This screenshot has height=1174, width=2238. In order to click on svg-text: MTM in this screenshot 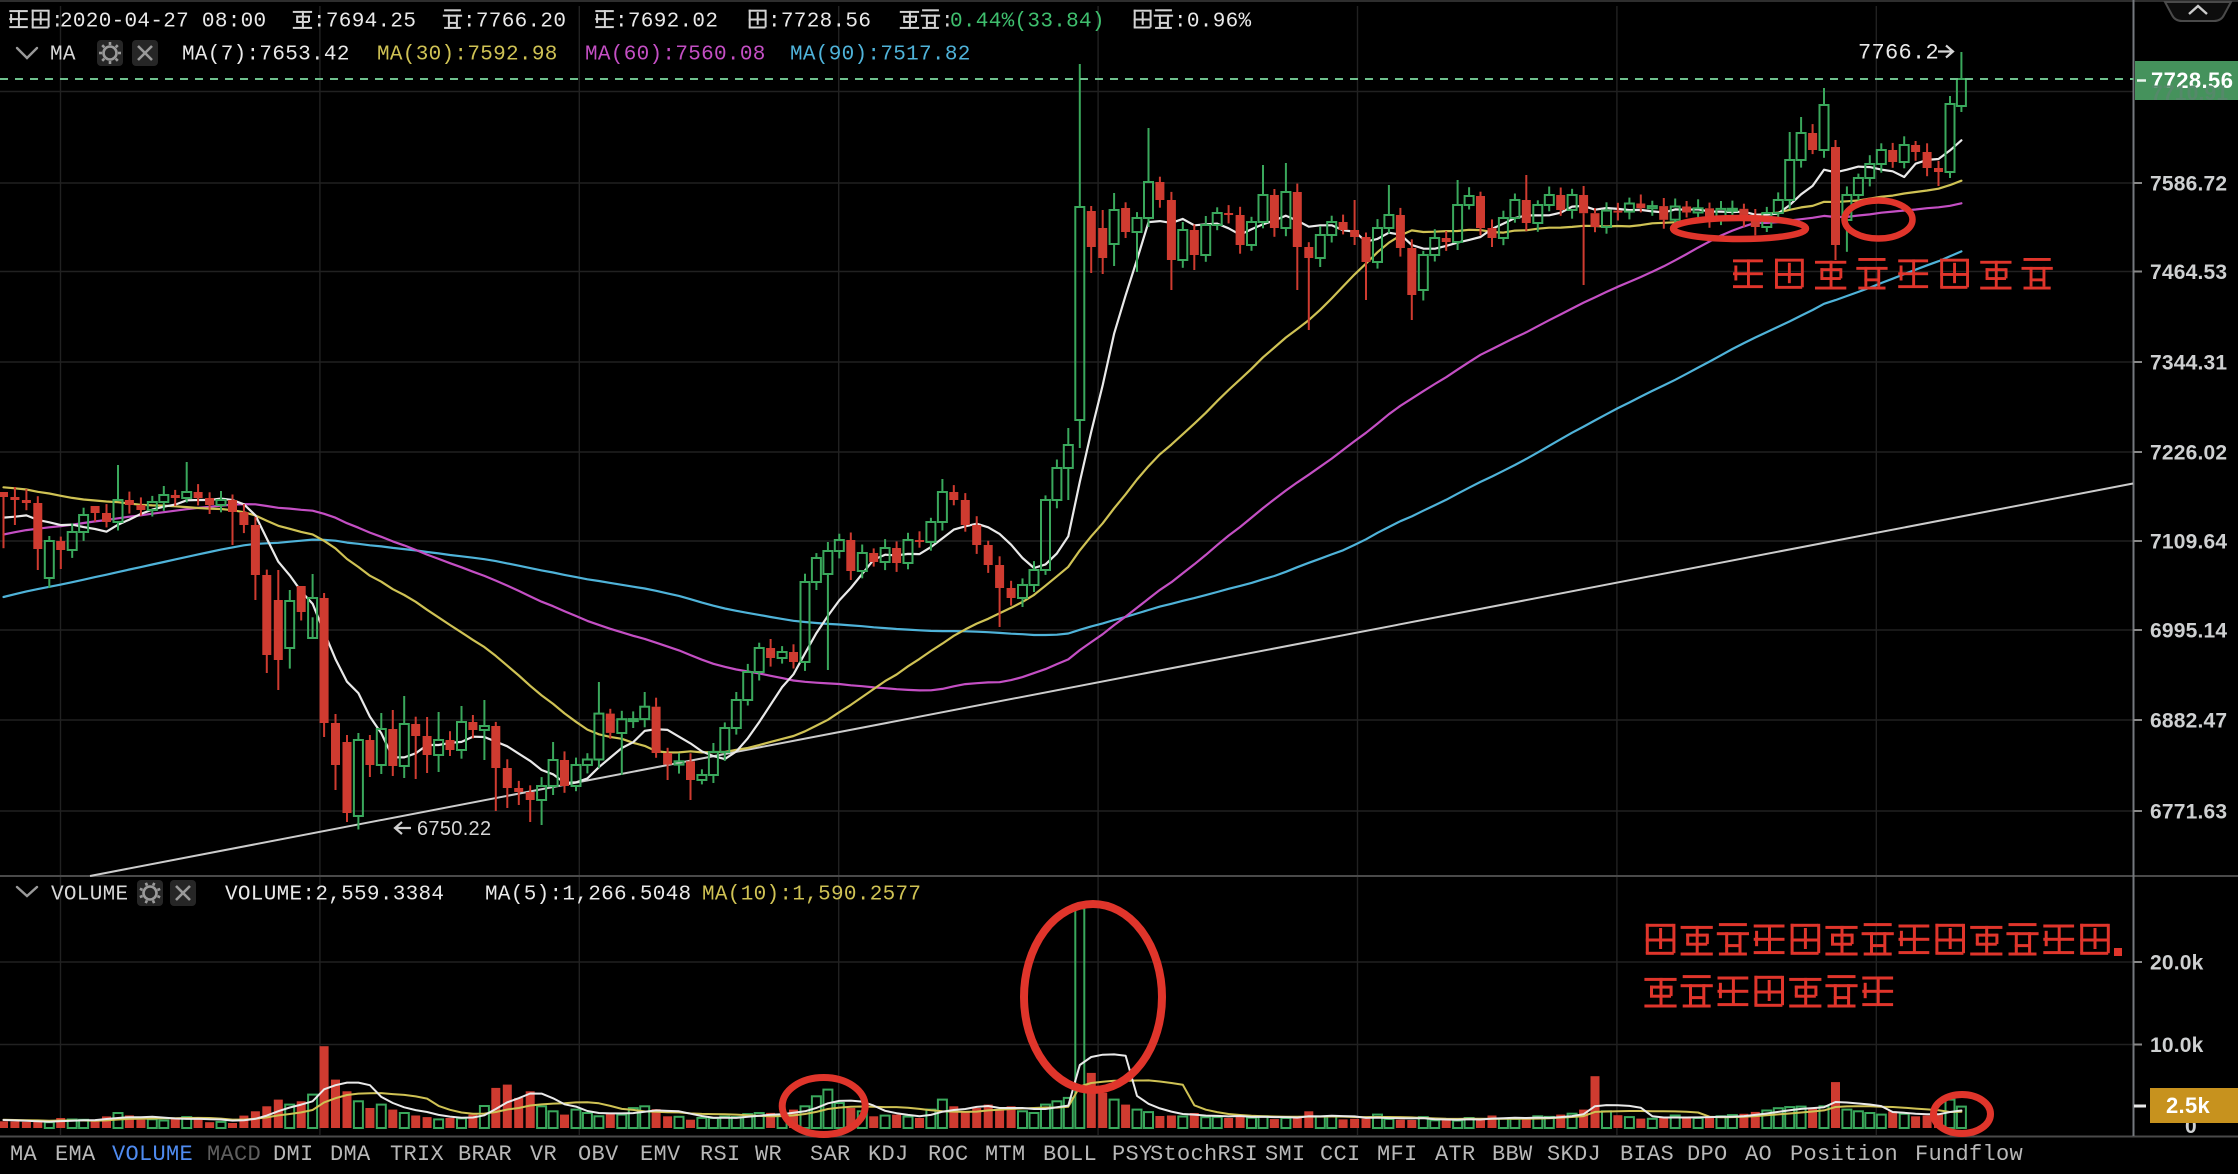, I will do `click(1005, 1154)`.